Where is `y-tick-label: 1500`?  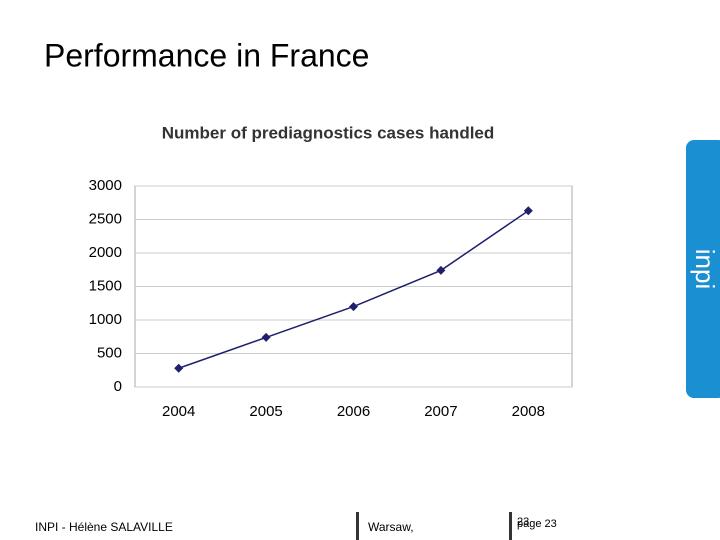 y-tick-label: 1500 is located at coordinates (105, 285).